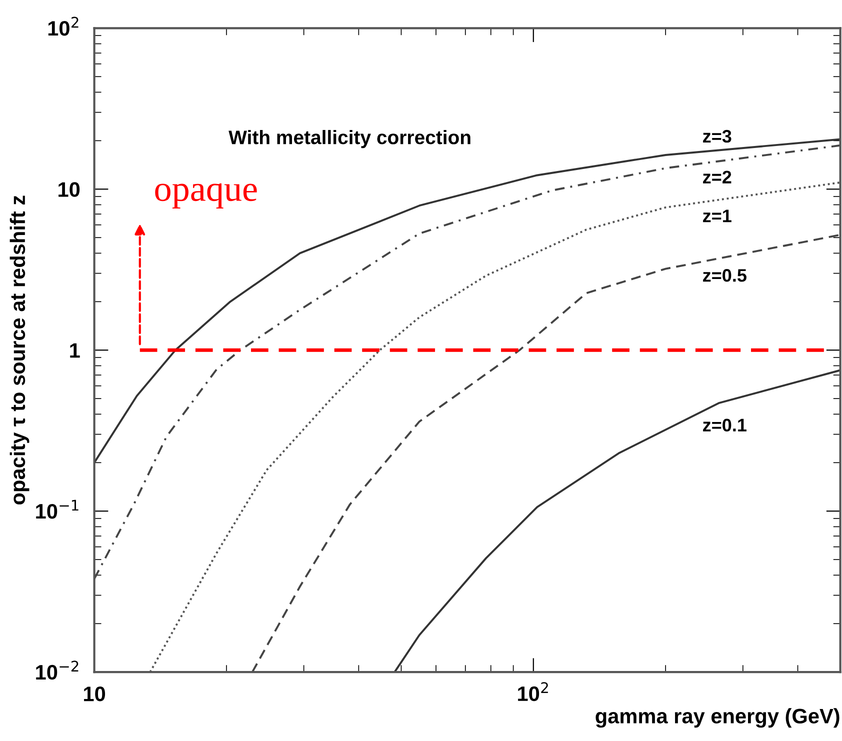  What do you see at coordinates (724, 275) in the screenshot?
I see `series-label: z=0.5` at bounding box center [724, 275].